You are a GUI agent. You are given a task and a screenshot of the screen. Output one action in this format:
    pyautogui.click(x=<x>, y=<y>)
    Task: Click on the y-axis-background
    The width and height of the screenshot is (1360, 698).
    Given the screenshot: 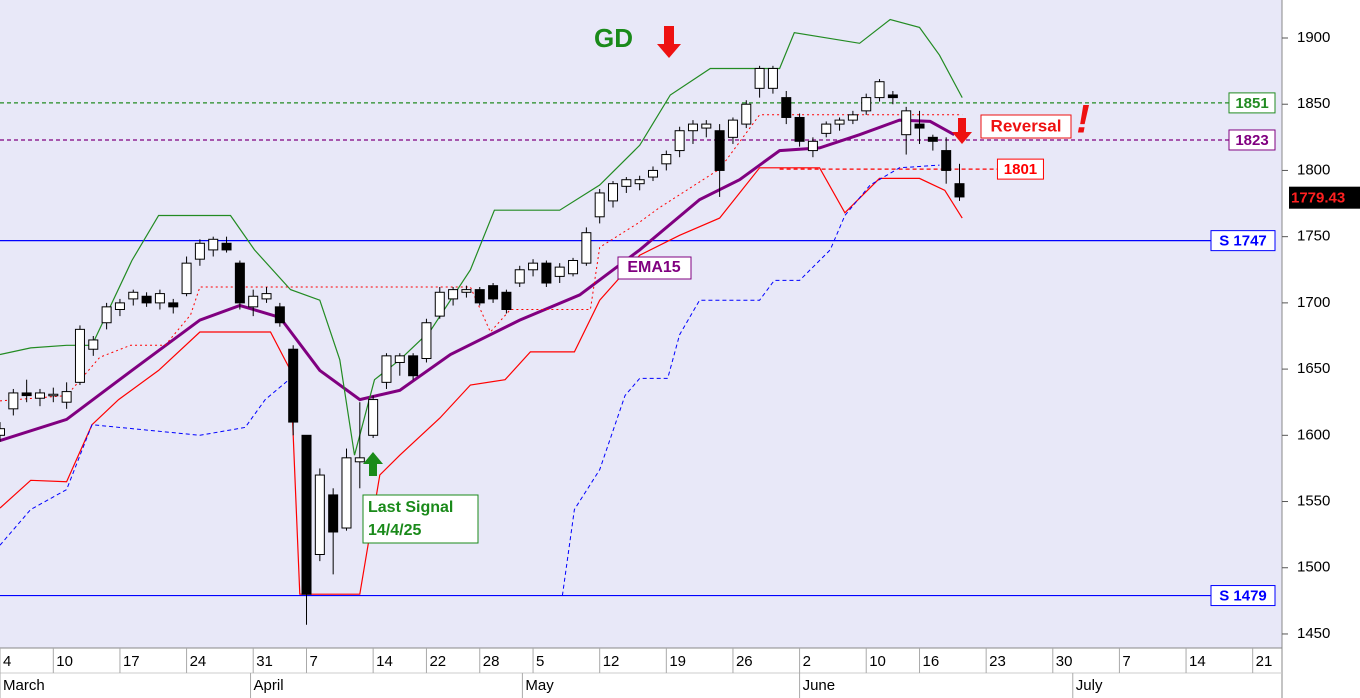 What is the action you would take?
    pyautogui.click(x=1321, y=349)
    